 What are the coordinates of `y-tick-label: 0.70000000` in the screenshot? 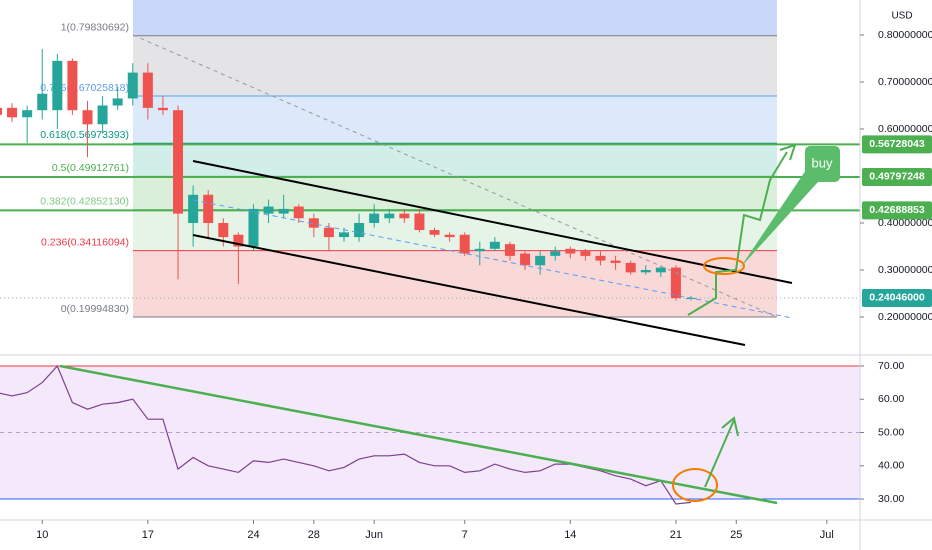 It's located at (905, 82).